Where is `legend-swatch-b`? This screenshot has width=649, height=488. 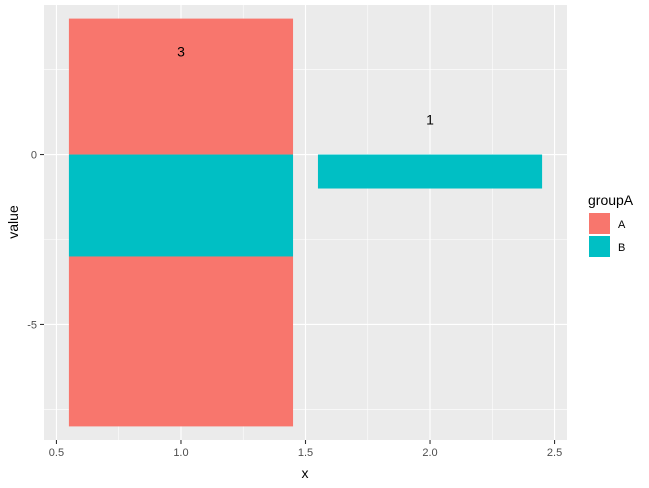 legend-swatch-b is located at coordinates (599, 246).